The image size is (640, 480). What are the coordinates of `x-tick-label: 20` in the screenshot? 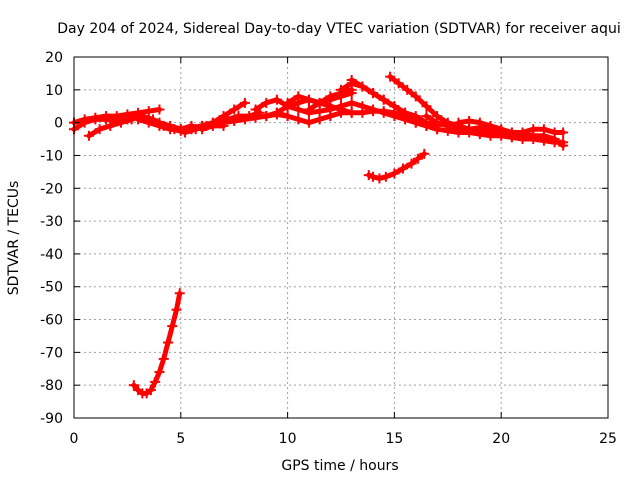 It's located at (501, 439).